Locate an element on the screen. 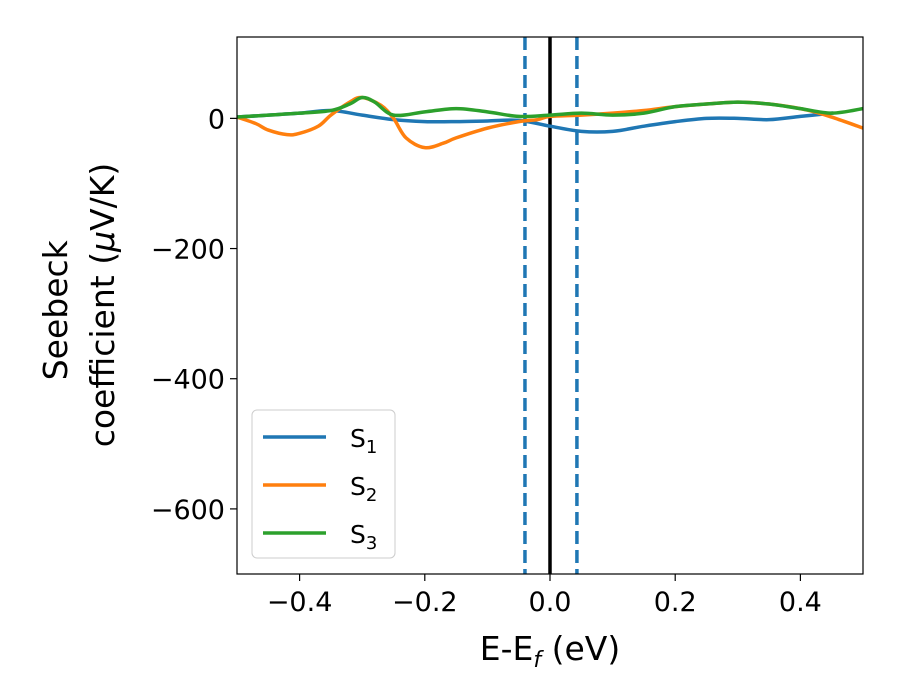 The height and width of the screenshot is (700, 900). y-axis: 0 −200 −400 −600 is located at coordinates (194, 315).